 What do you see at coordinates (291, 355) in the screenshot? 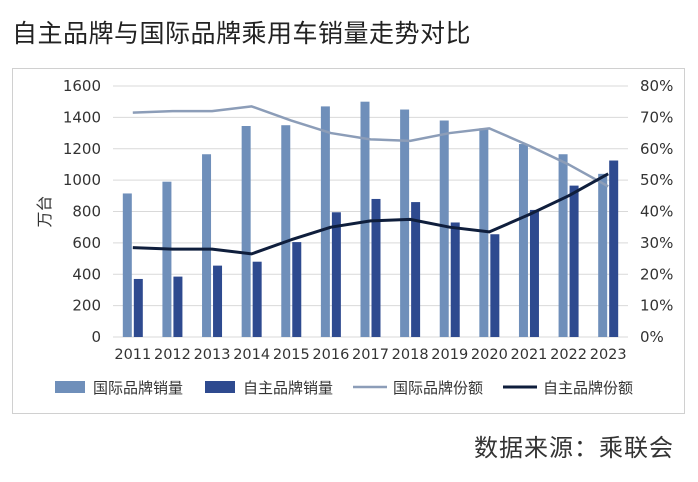
I see `x-tick-label: 2015` at bounding box center [291, 355].